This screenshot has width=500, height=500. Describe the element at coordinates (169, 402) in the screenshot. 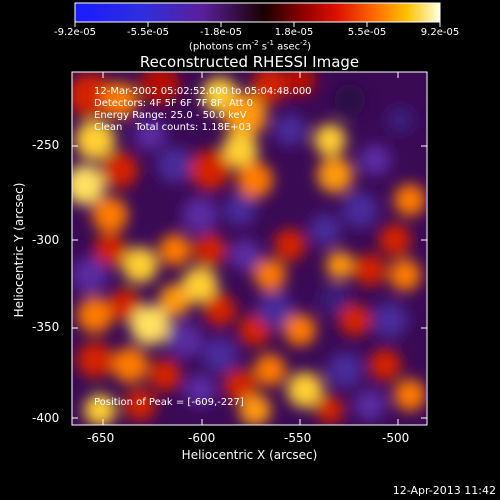

I see `peak-position: Position of Peak = [-609,-227]` at that location.